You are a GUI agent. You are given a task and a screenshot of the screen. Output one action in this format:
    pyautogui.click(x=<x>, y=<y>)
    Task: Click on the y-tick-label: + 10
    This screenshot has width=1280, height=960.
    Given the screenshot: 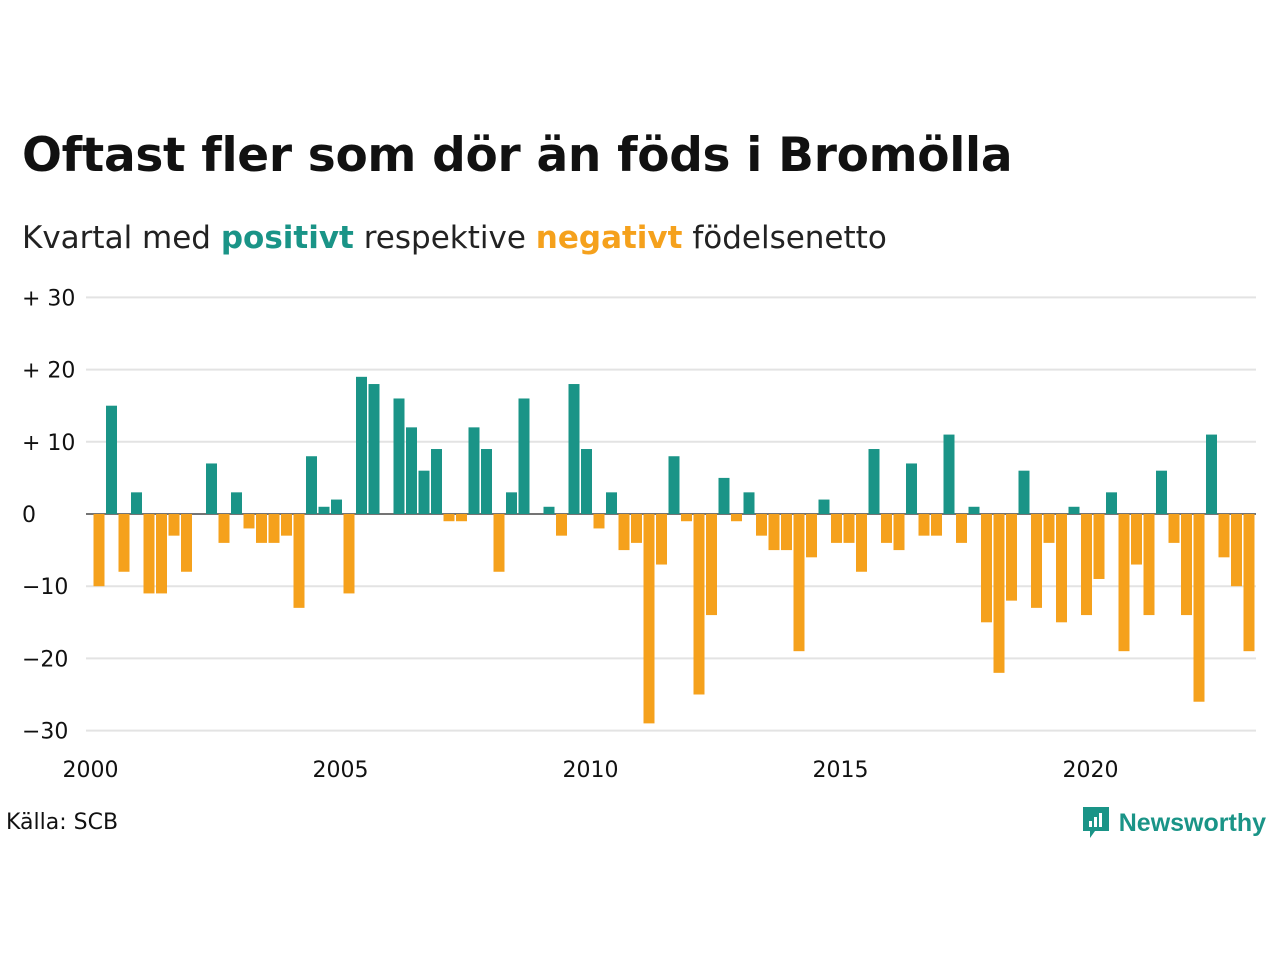 What is the action you would take?
    pyautogui.click(x=48, y=443)
    